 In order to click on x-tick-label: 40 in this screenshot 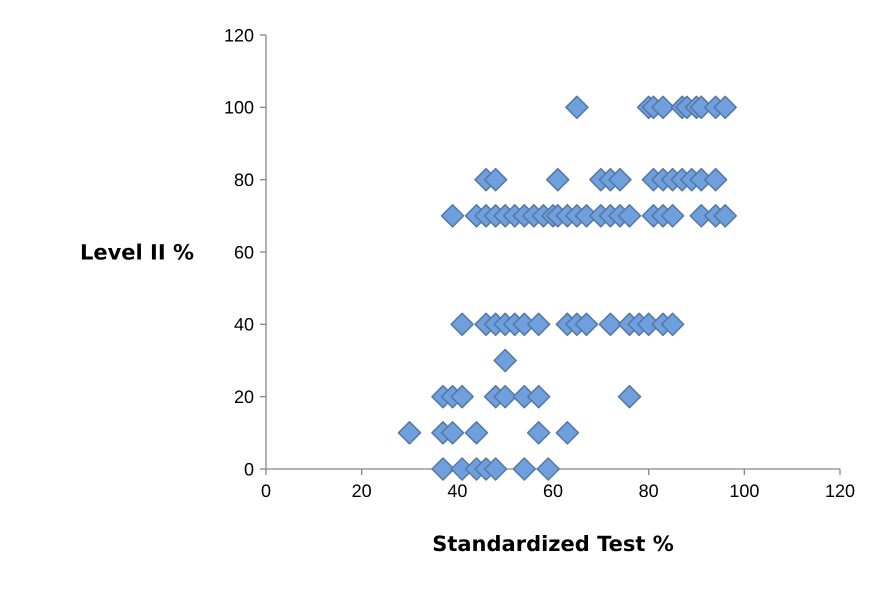, I will do `click(457, 491)`.